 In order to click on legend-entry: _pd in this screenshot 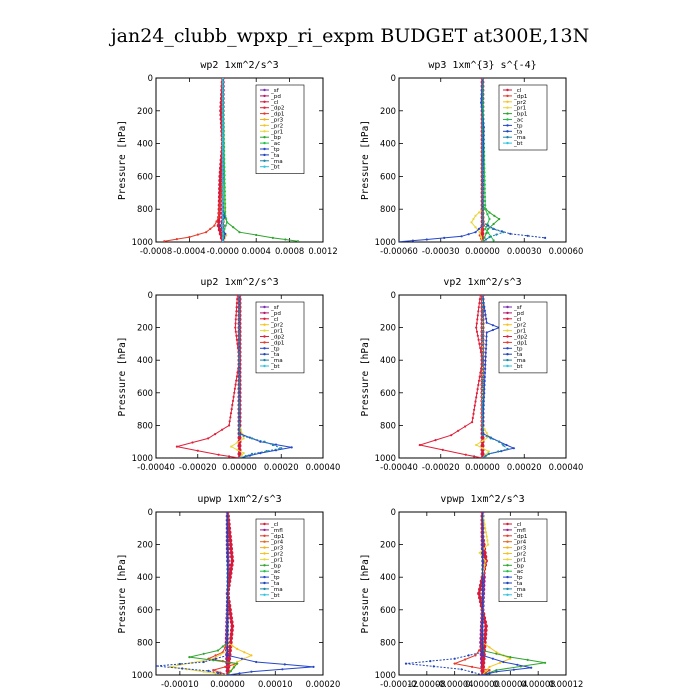, I will do `click(518, 314)`.